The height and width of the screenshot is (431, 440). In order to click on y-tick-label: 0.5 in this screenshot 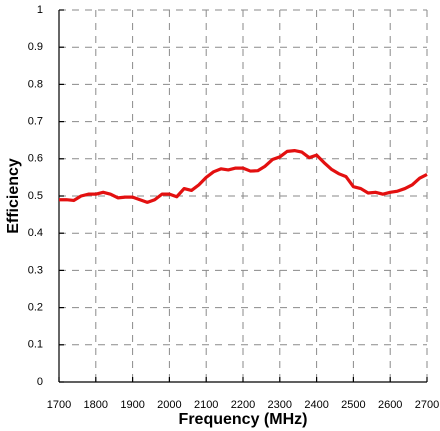, I will do `click(35, 196)`.